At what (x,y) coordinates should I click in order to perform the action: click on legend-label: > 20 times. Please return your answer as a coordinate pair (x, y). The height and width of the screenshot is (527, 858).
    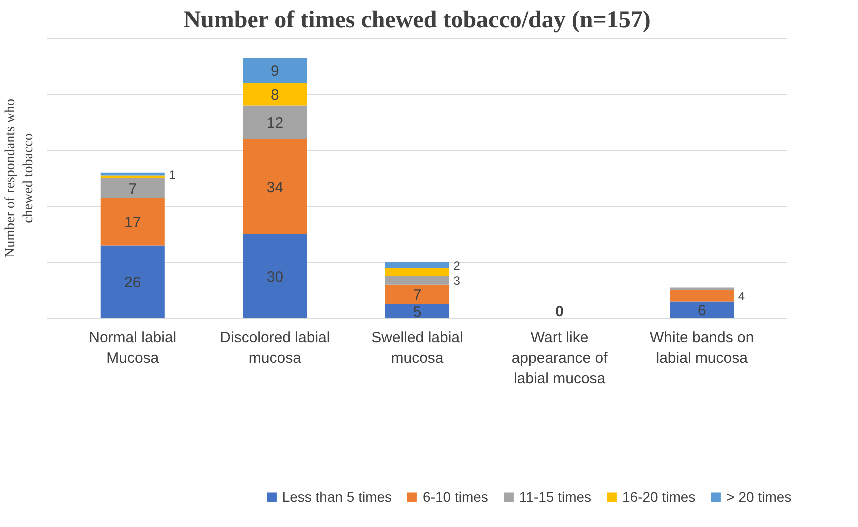
    Looking at the image, I should click on (759, 497).